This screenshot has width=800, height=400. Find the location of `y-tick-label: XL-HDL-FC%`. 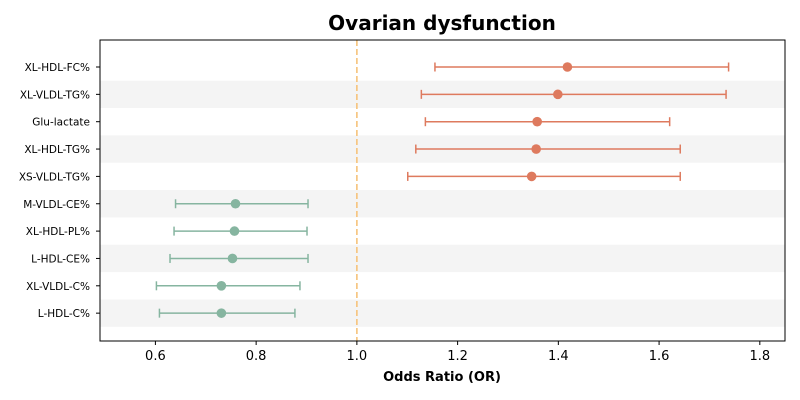

y-tick-label: XL-HDL-FC% is located at coordinates (57, 68).